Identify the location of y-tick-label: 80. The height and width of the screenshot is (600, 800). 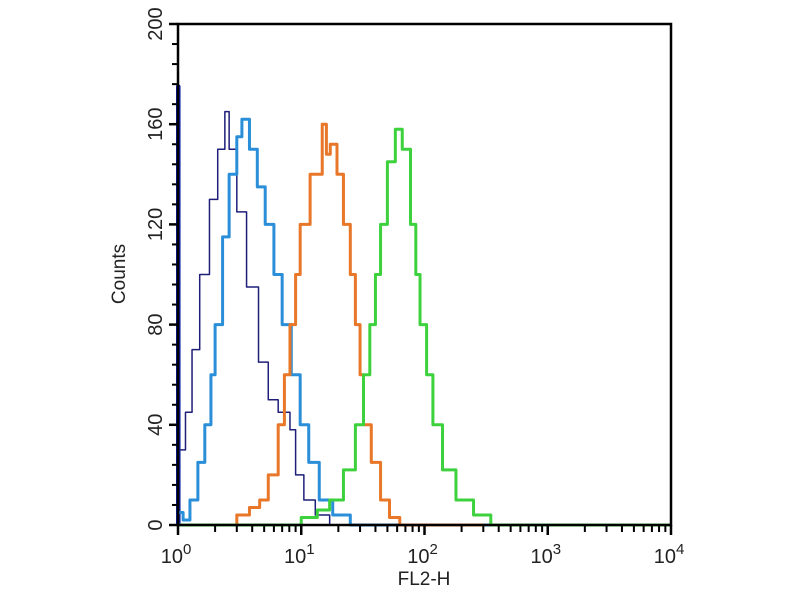
(156, 324).